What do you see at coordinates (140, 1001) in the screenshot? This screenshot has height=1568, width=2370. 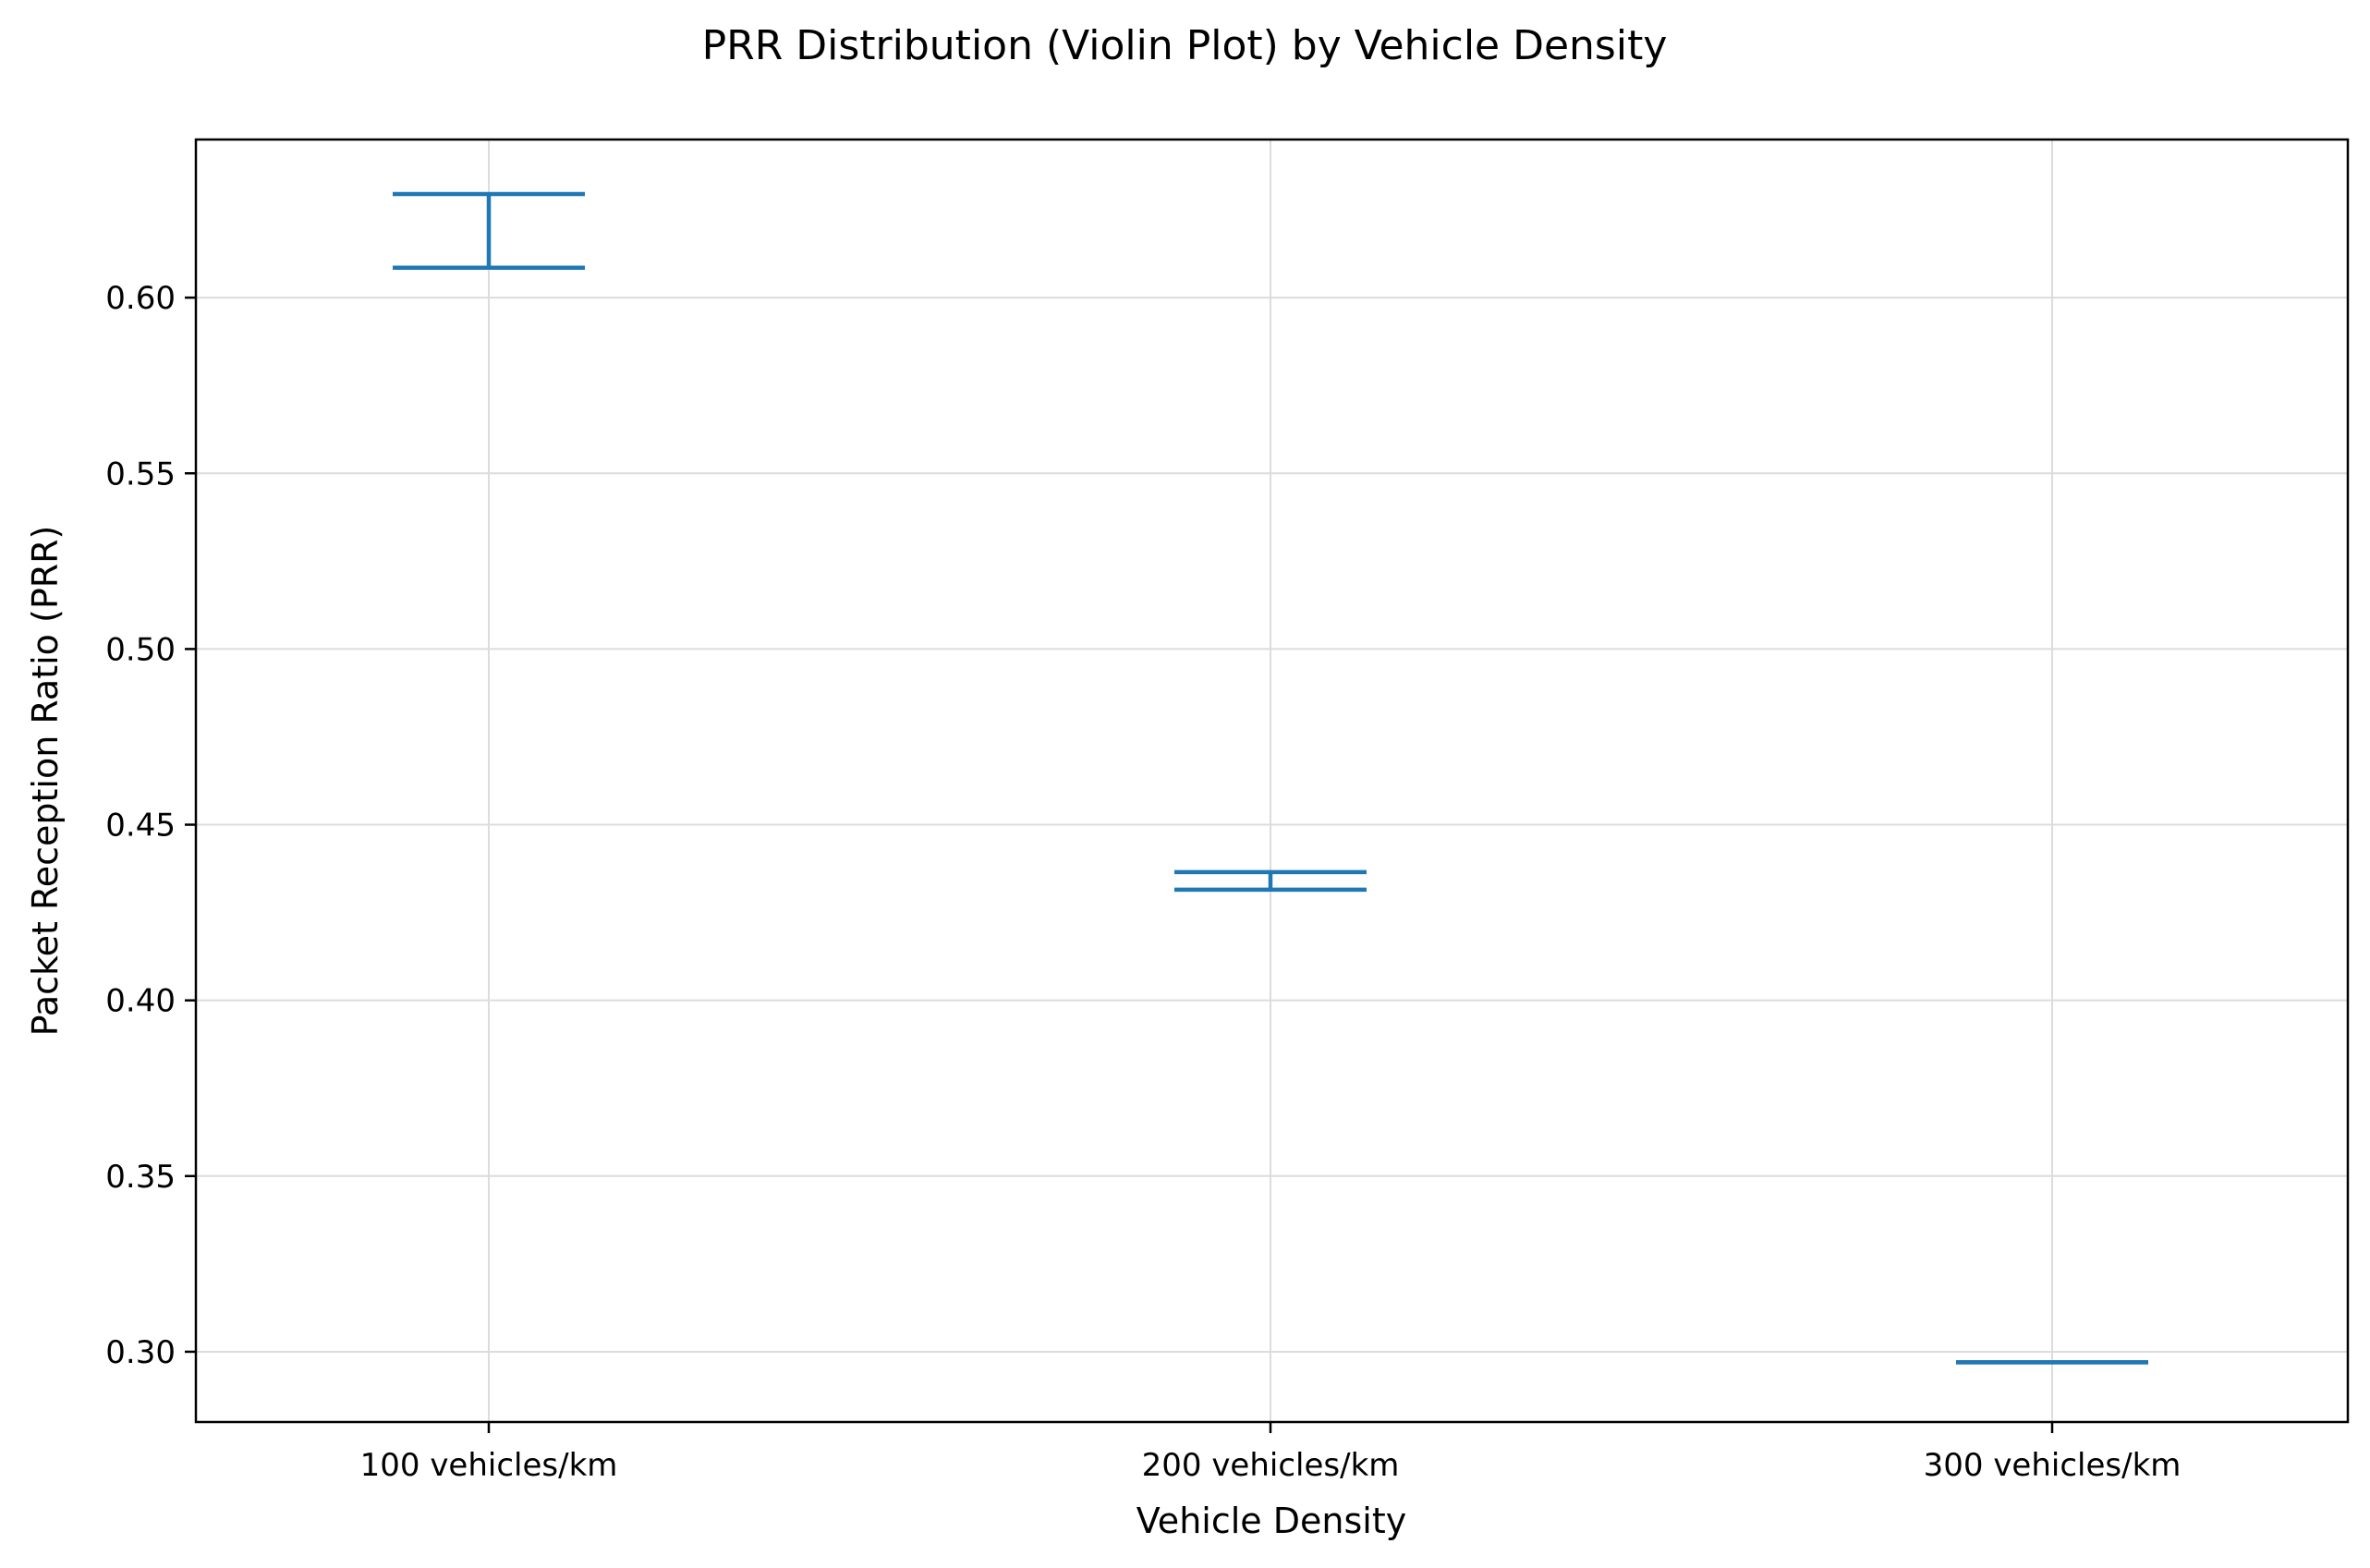 I see `y-tick-label: 0.40` at bounding box center [140, 1001].